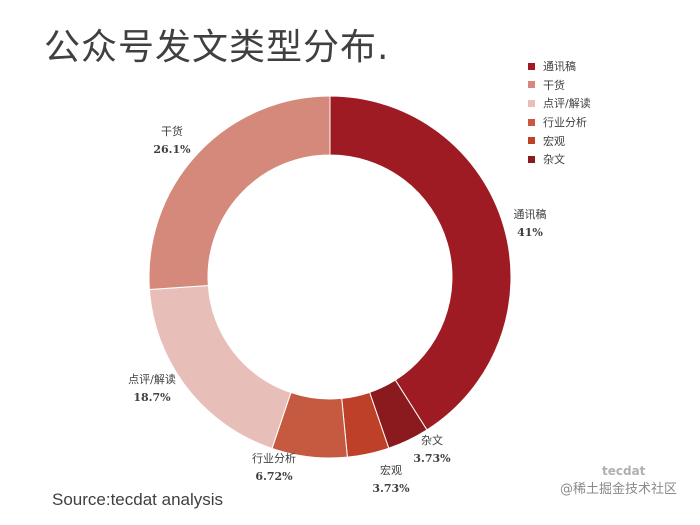 The height and width of the screenshot is (525, 700). What do you see at coordinates (152, 397) in the screenshot?
I see `slice-label-value-4: 18.7%` at bounding box center [152, 397].